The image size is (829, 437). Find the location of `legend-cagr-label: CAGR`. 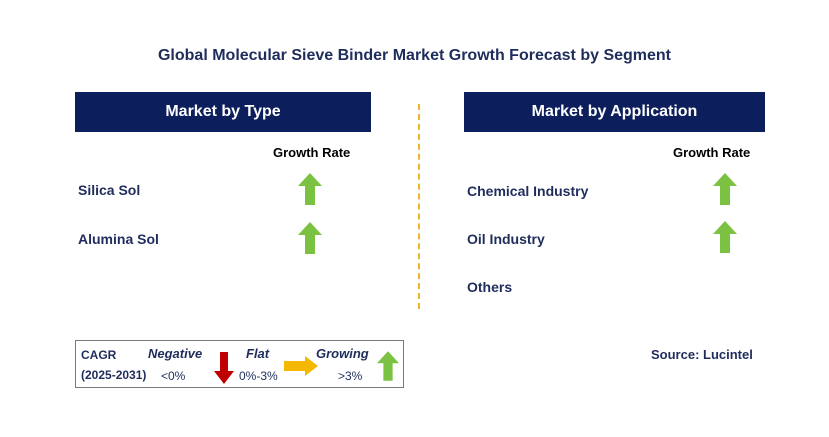

legend-cagr-label: CAGR is located at coordinates (99, 355).